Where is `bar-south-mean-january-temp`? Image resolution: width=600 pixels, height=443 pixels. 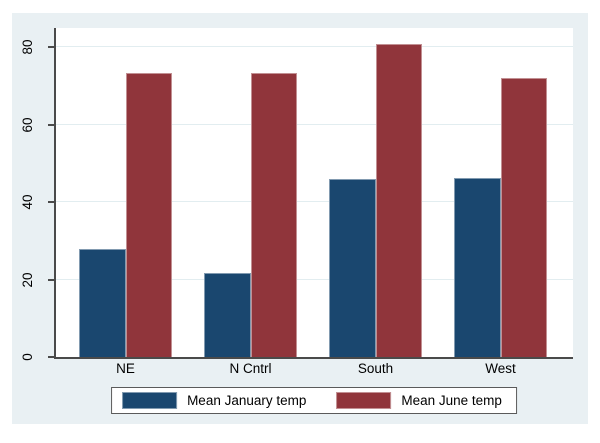
bar-south-mean-january-temp is located at coordinates (352, 267).